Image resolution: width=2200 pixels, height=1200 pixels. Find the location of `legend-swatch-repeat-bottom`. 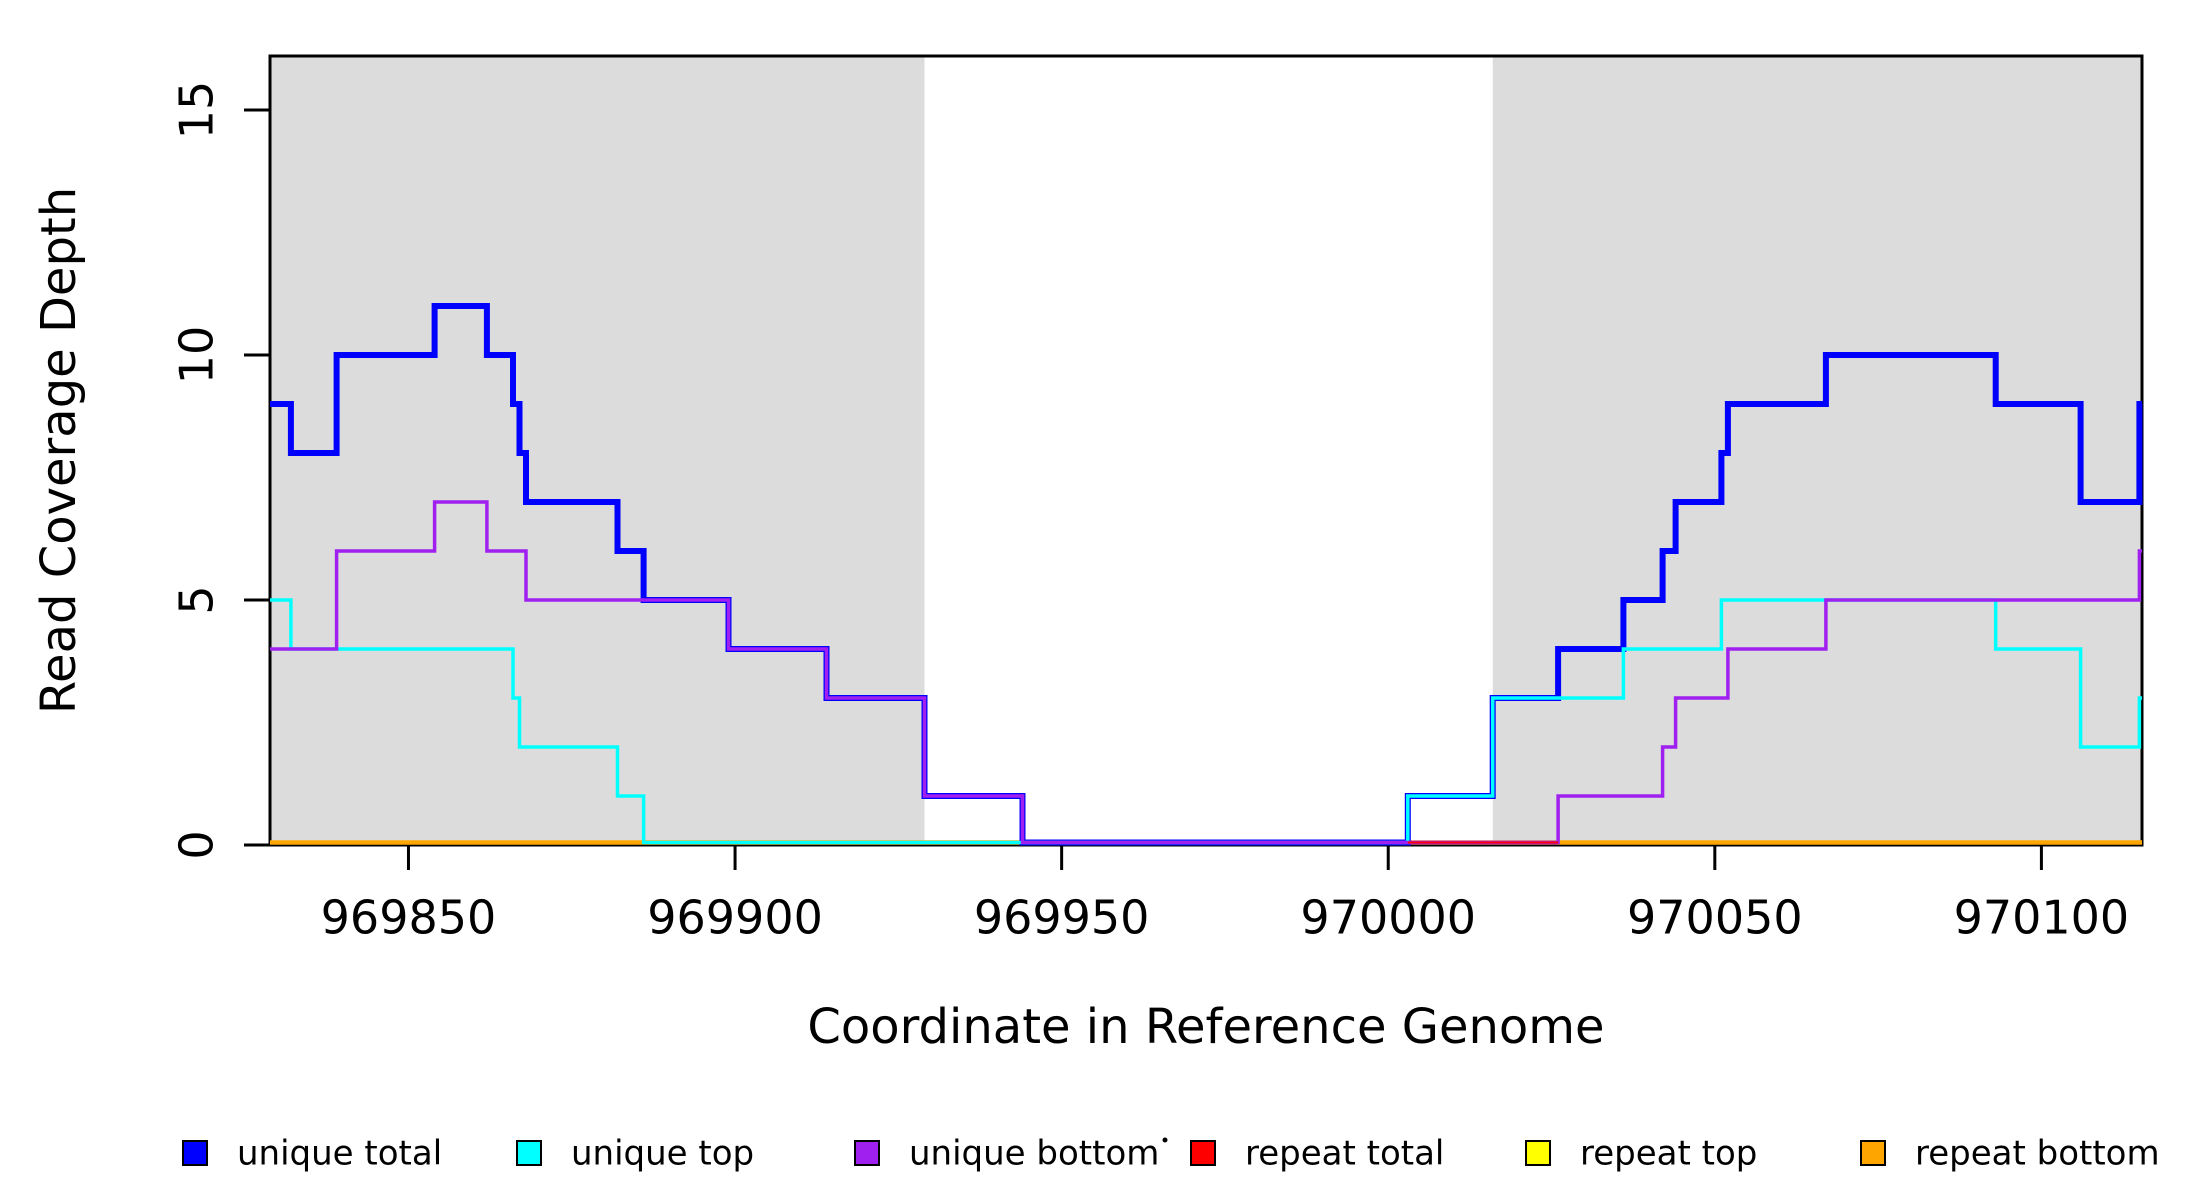

legend-swatch-repeat-bottom is located at coordinates (1873, 1153).